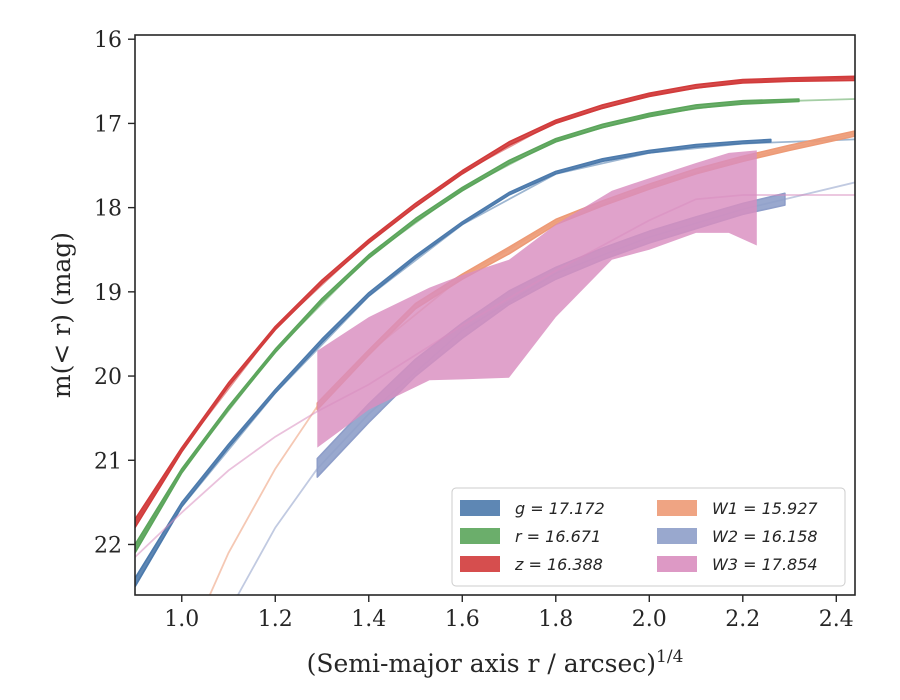 The image size is (900, 700). Describe the element at coordinates (368, 619) in the screenshot. I see `x-tick-label: 1.4` at that location.